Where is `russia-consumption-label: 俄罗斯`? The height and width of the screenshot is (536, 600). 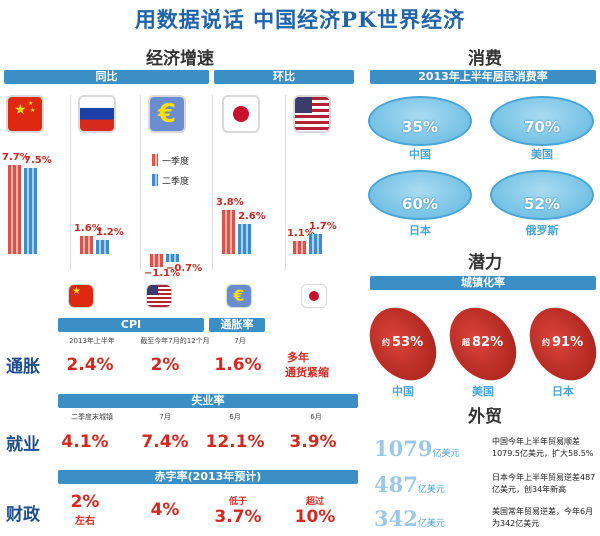
russia-consumption-label: 俄罗斯 is located at coordinates (542, 230).